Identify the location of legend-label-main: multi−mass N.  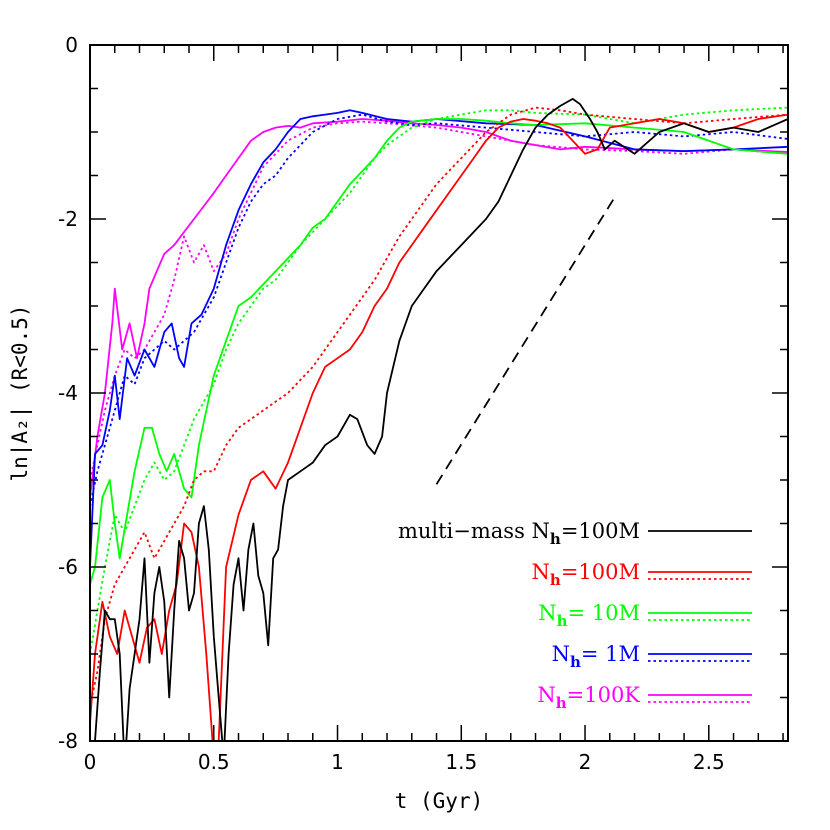
(474, 531).